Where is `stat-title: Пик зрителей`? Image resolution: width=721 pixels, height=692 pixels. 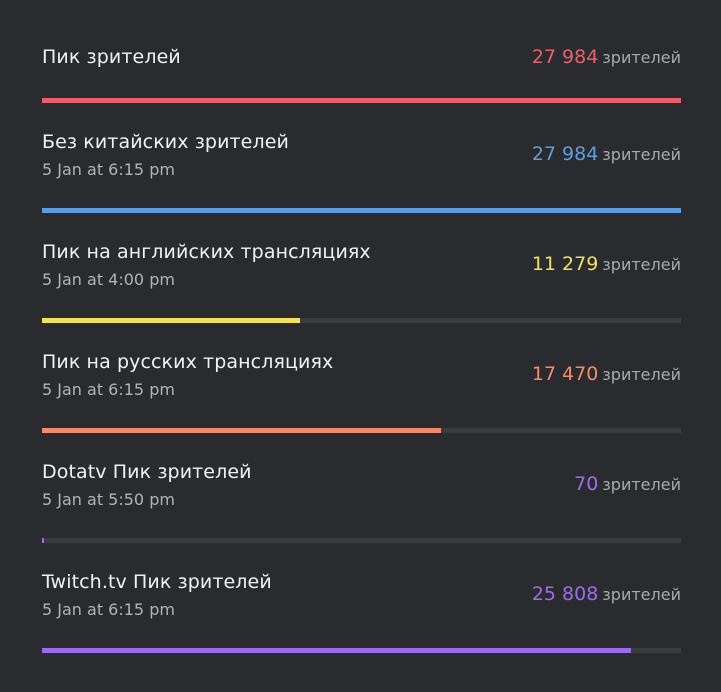 stat-title: Пик зрителей is located at coordinates (111, 57).